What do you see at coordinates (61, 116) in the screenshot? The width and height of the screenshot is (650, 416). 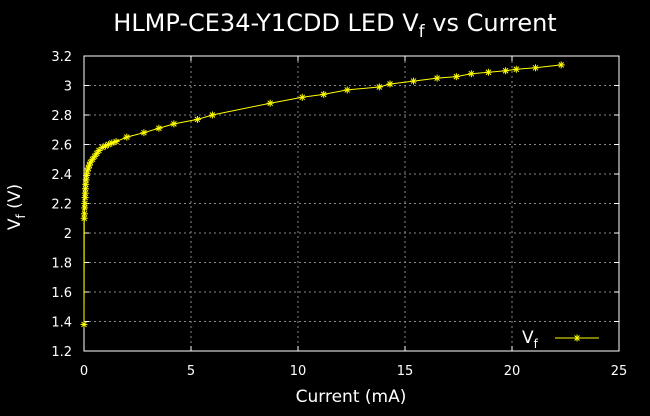 I see `y-tick-label: 2.8` at bounding box center [61, 116].